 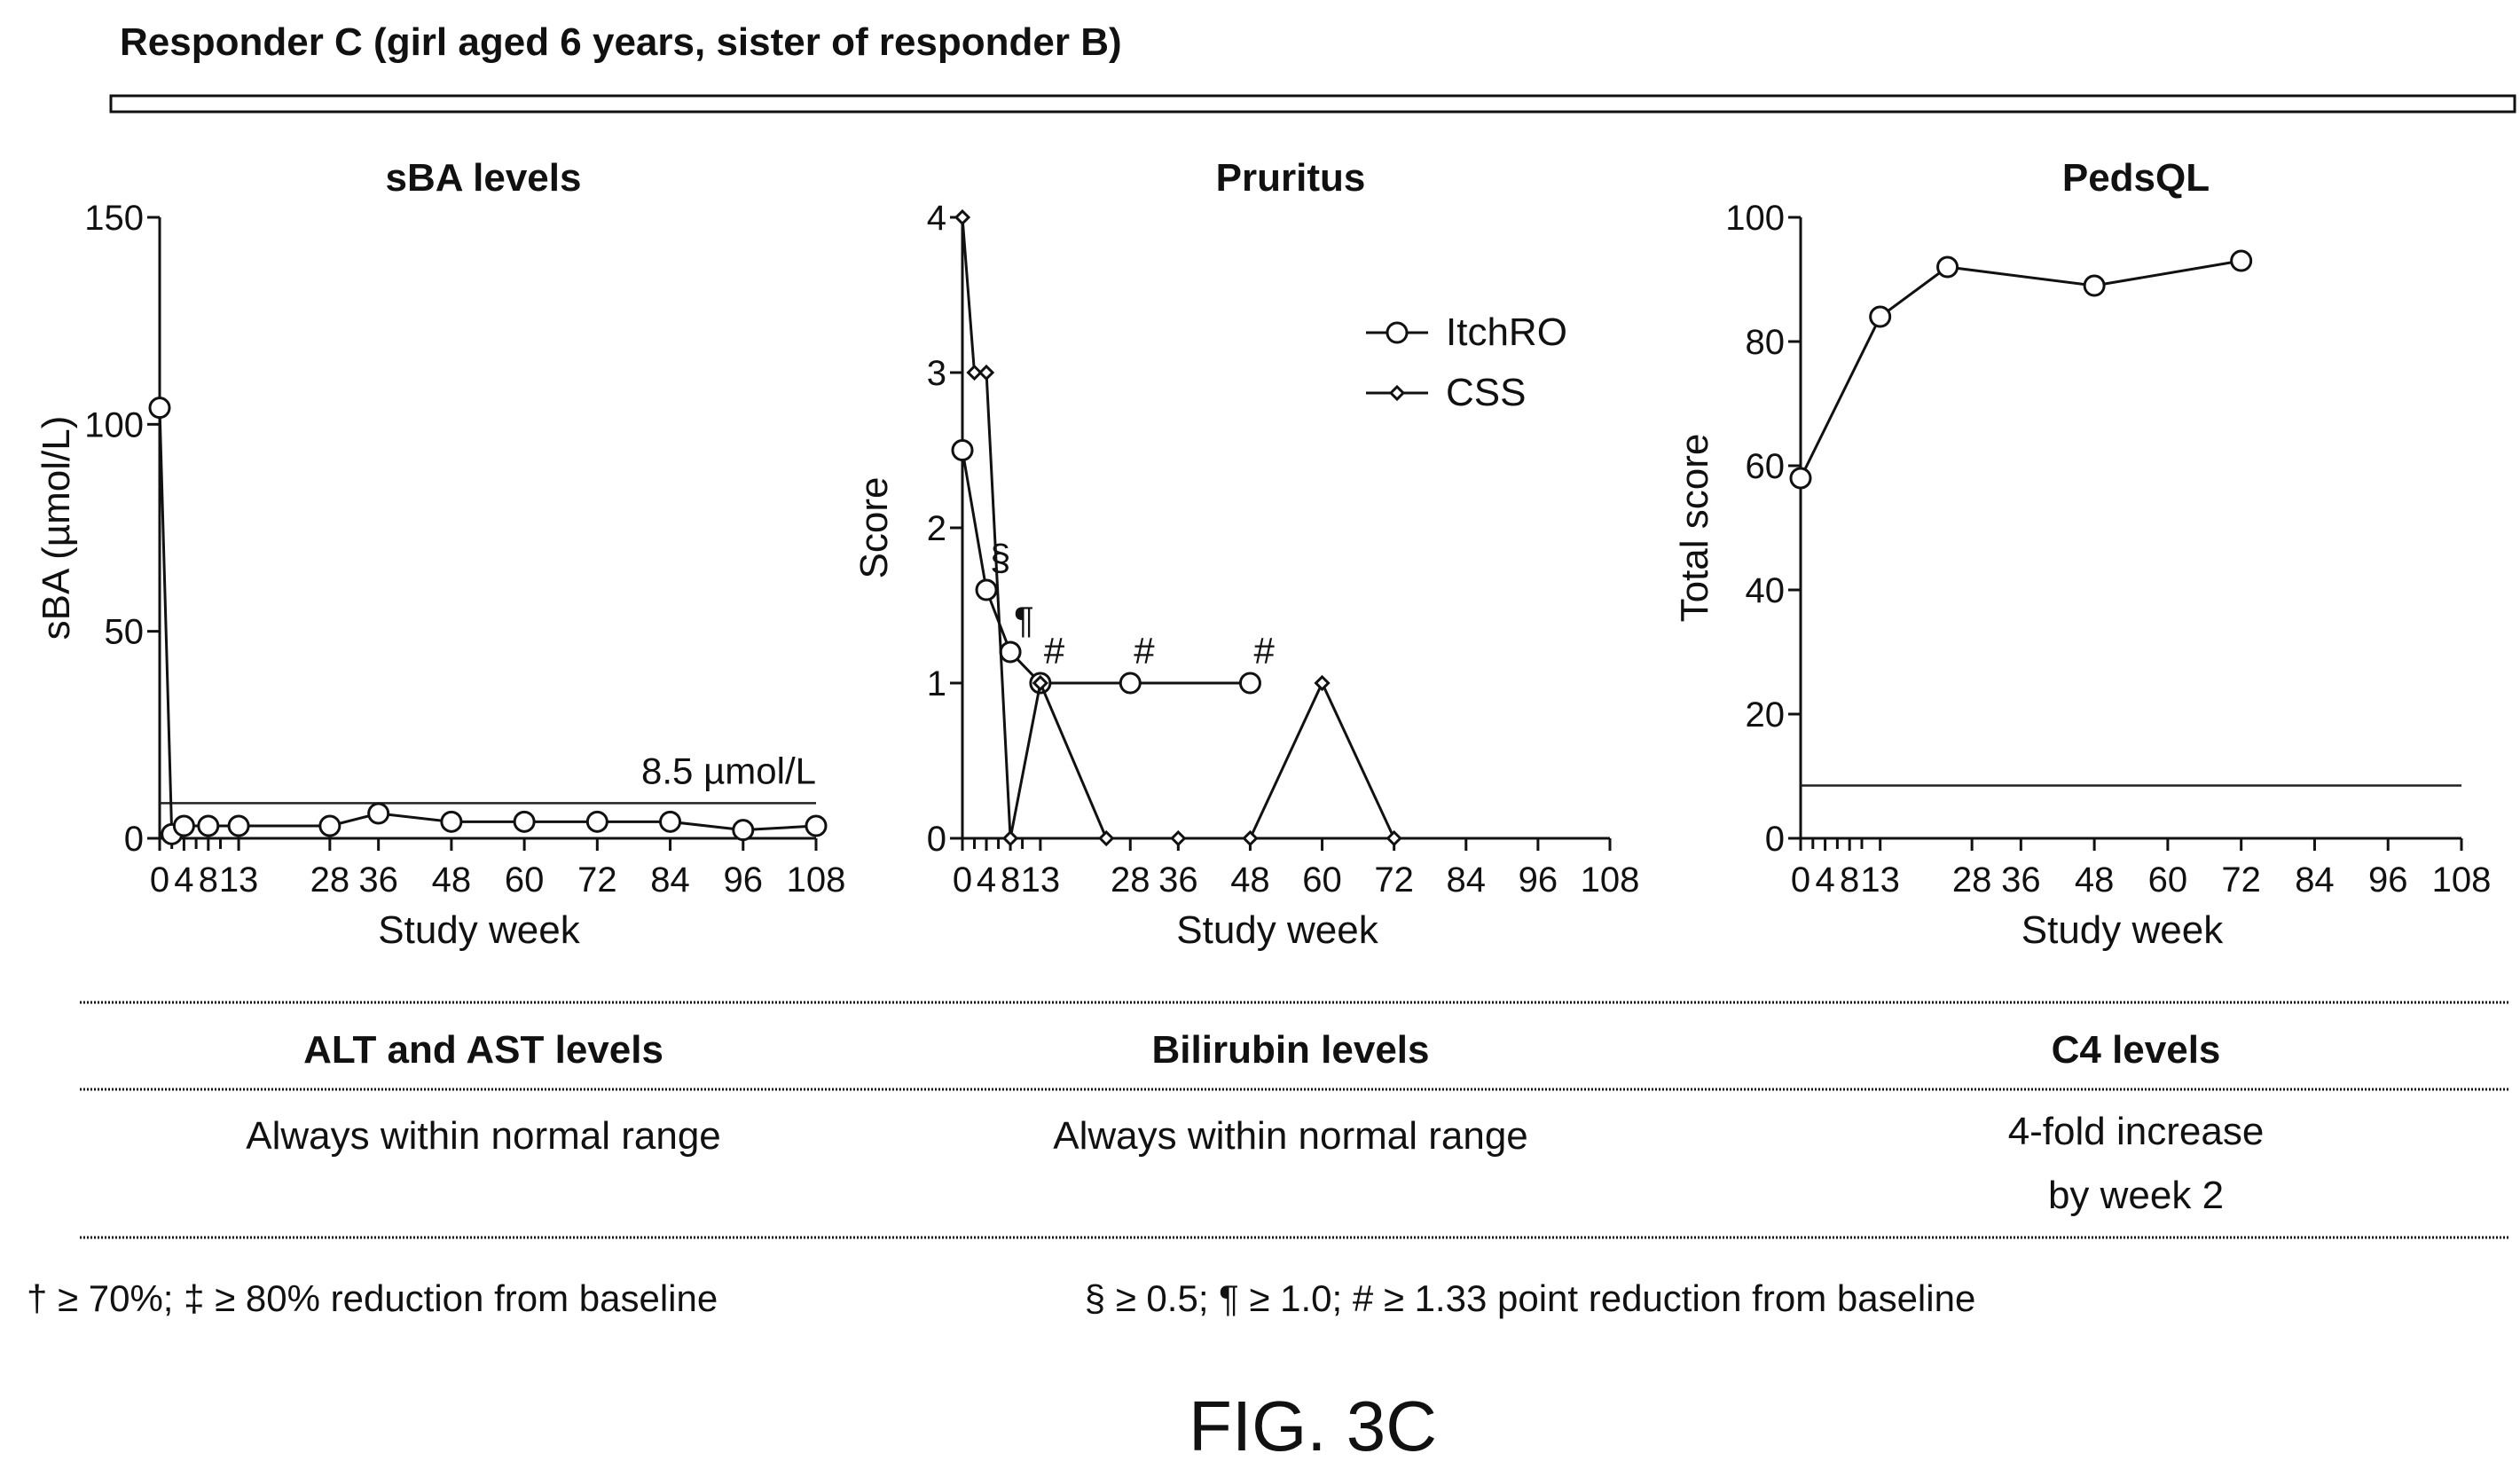 I want to click on y-axis-label: Score, so click(x=874, y=528).